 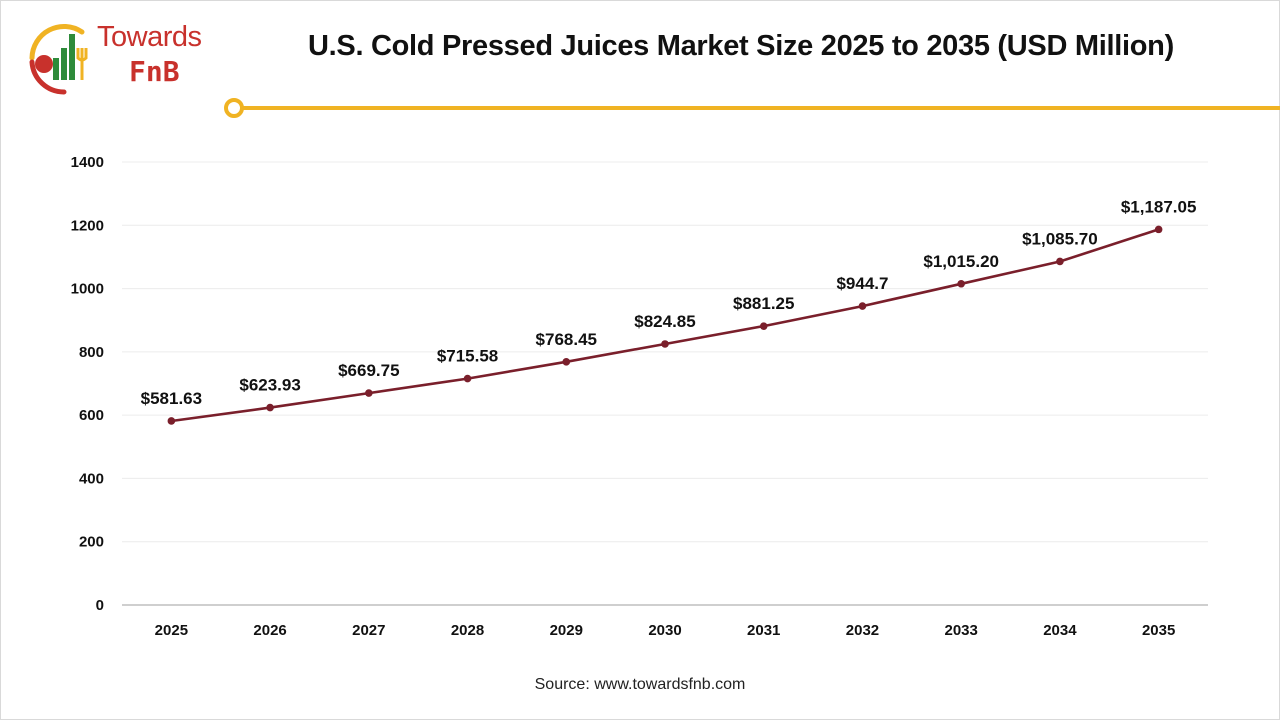 What do you see at coordinates (171, 630) in the screenshot?
I see `x-tick-label: 2025` at bounding box center [171, 630].